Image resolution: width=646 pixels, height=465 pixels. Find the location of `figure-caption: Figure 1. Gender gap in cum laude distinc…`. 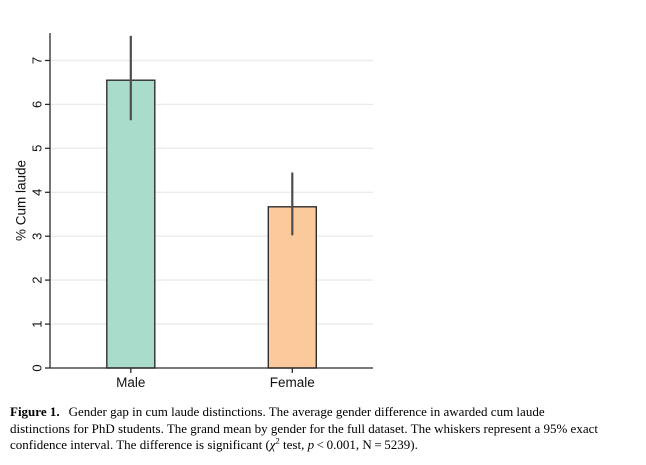

figure-caption: Figure 1. Gender gap in cum laude distinc… is located at coordinates (324, 429).